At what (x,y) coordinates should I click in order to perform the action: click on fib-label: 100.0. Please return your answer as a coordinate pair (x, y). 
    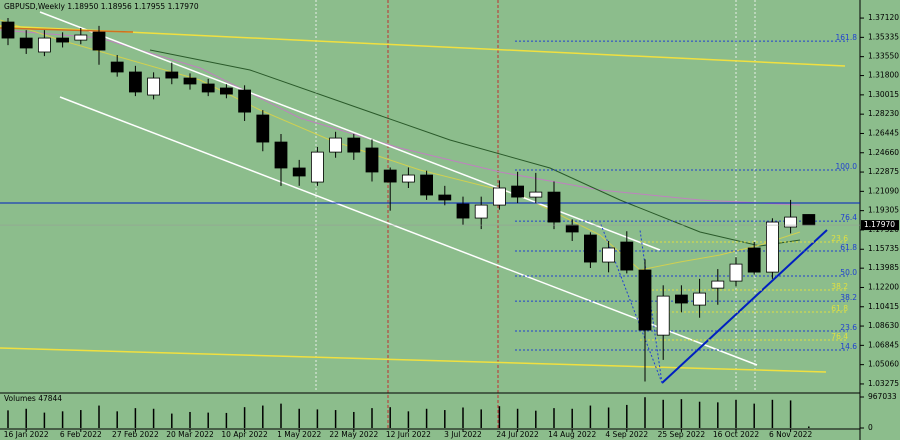
    Looking at the image, I should click on (847, 166).